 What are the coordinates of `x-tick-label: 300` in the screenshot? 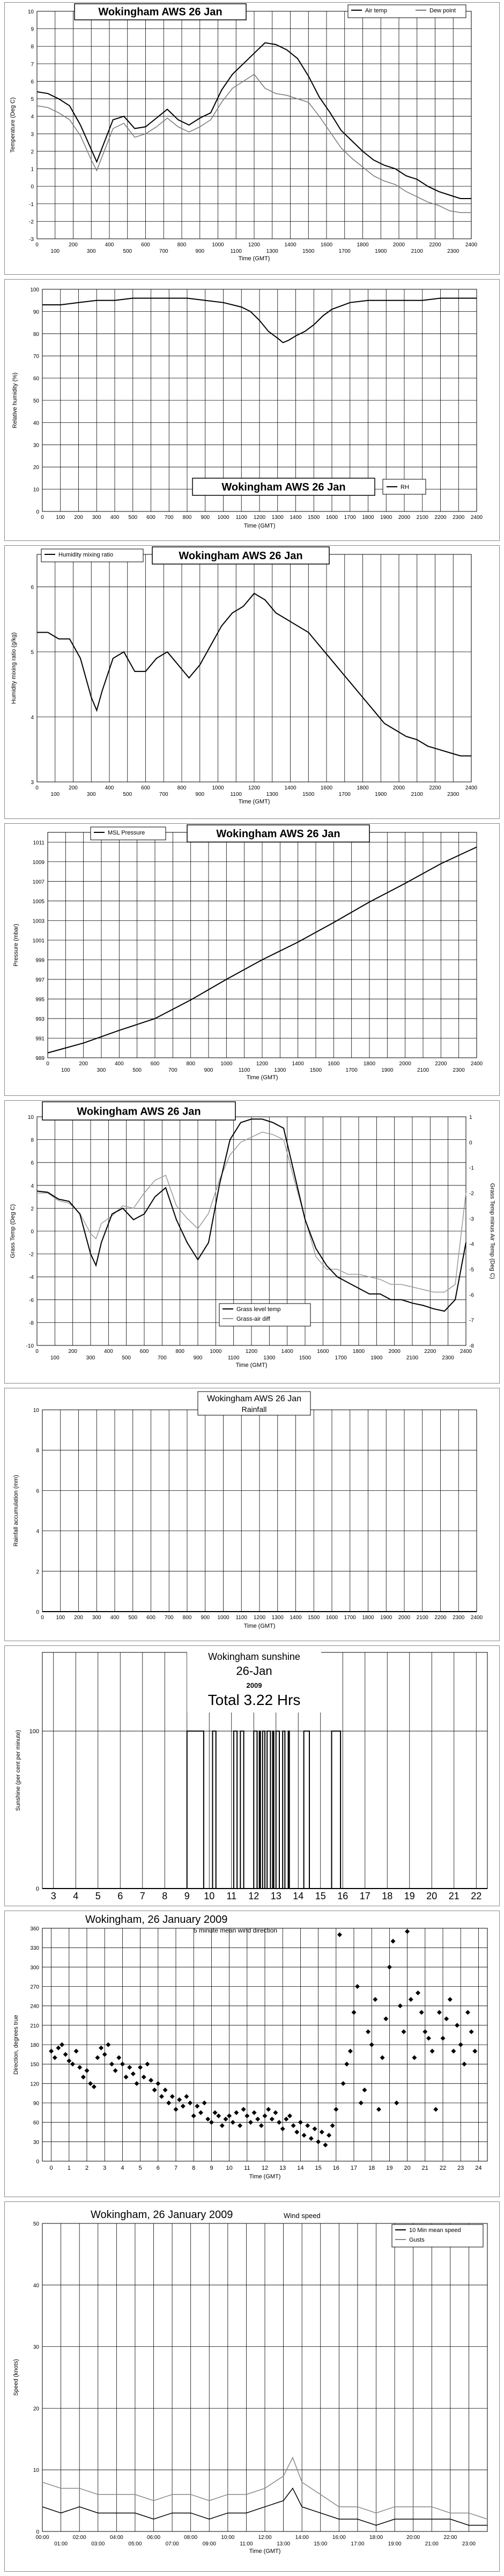 It's located at (96, 1618).